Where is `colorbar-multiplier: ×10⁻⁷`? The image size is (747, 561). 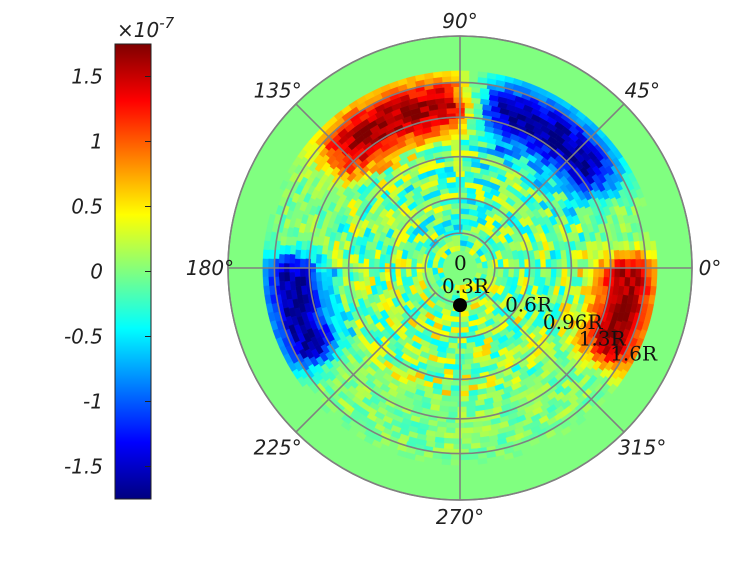 colorbar-multiplier: ×10⁻⁷ is located at coordinates (146, 28).